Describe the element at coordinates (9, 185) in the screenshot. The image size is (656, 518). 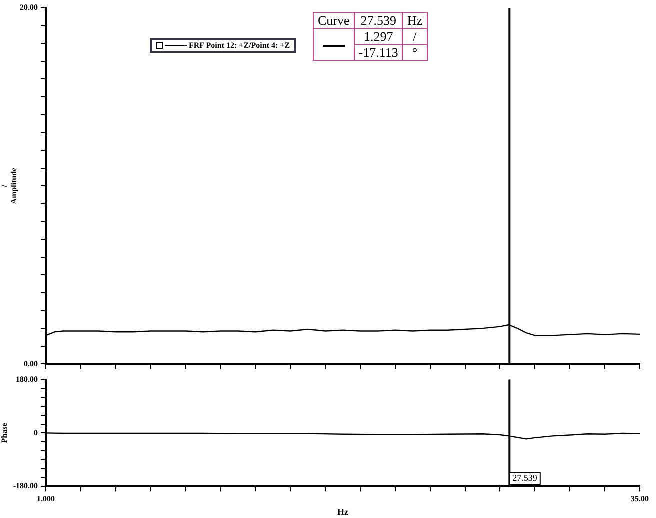
I see `y-axis-title: / Amplitude` at that location.